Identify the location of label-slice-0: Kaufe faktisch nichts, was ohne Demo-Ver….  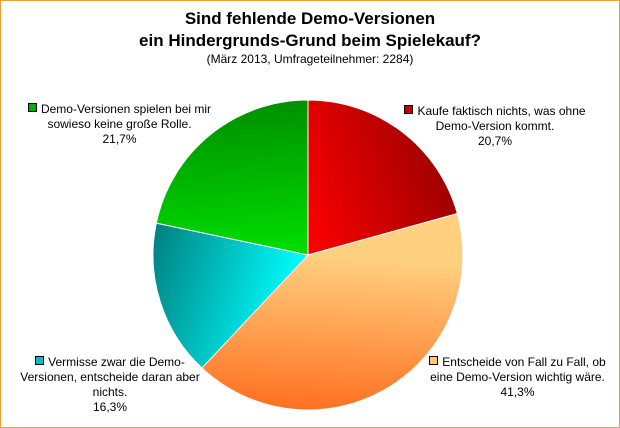
(495, 126).